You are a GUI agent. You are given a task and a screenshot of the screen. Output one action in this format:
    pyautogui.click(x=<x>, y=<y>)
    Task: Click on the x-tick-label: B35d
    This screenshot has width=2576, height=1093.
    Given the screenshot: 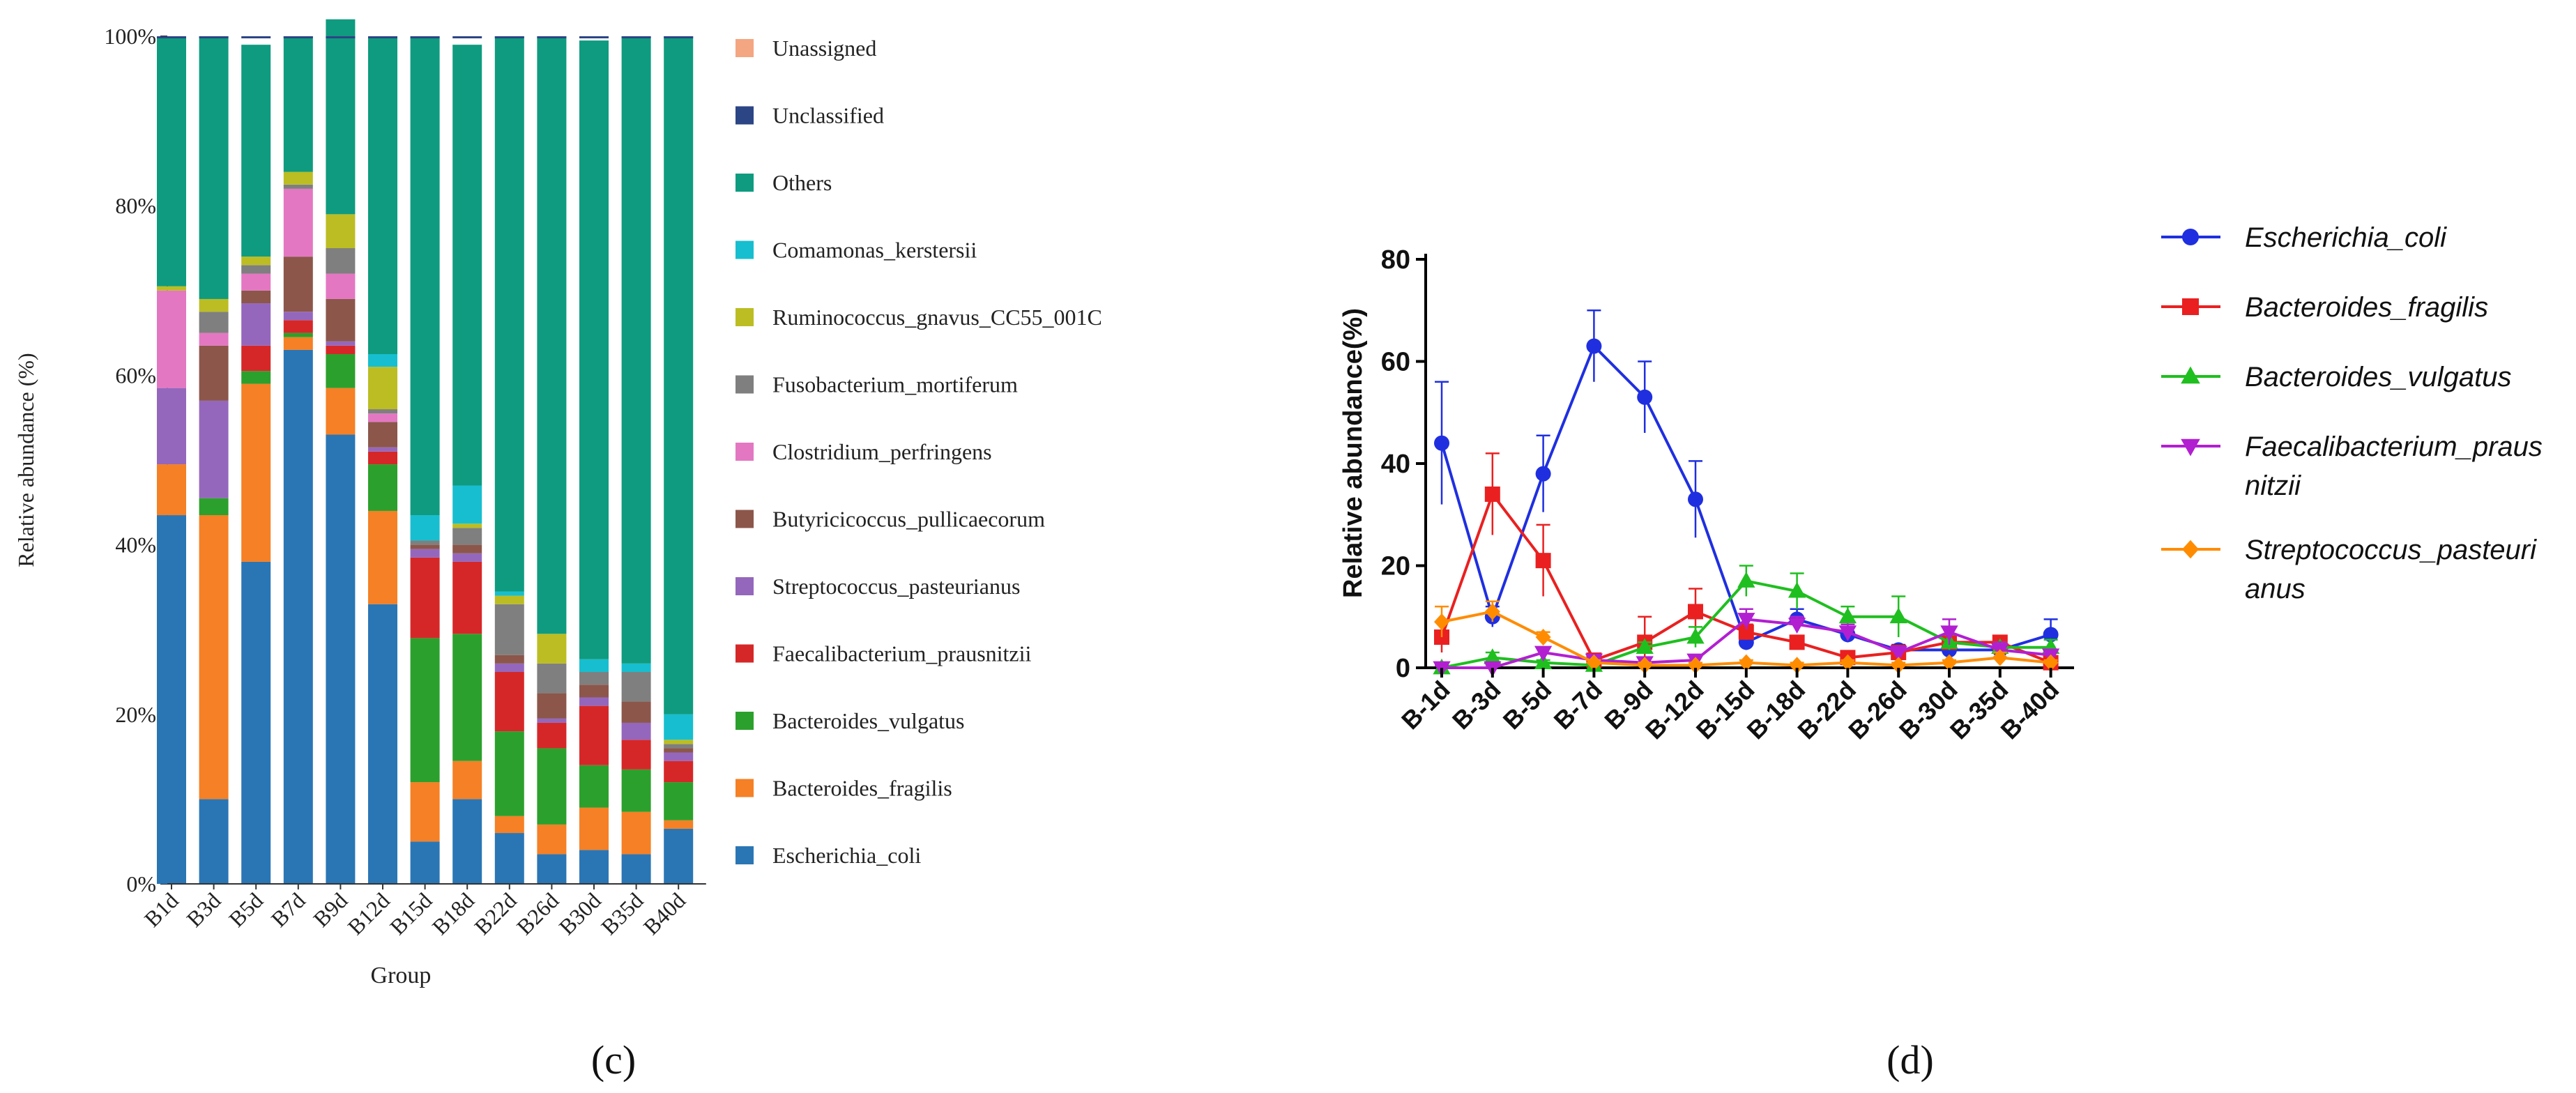 What is the action you would take?
    pyautogui.click(x=622, y=913)
    